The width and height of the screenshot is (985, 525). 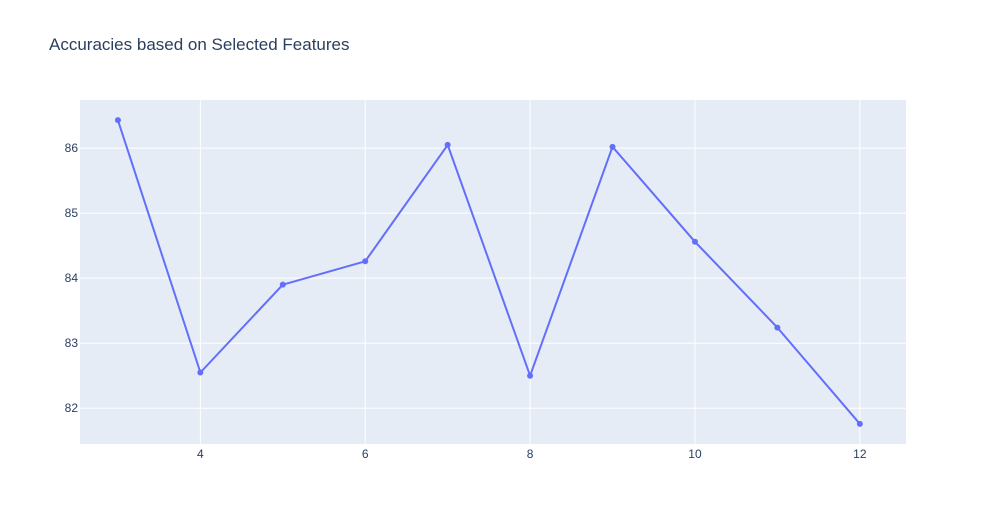 I want to click on x-tick-label: 8, so click(x=530, y=454).